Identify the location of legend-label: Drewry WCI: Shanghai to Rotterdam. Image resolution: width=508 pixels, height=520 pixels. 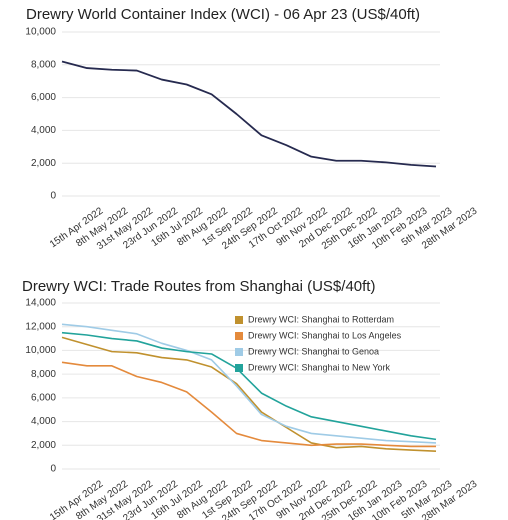
(321, 319).